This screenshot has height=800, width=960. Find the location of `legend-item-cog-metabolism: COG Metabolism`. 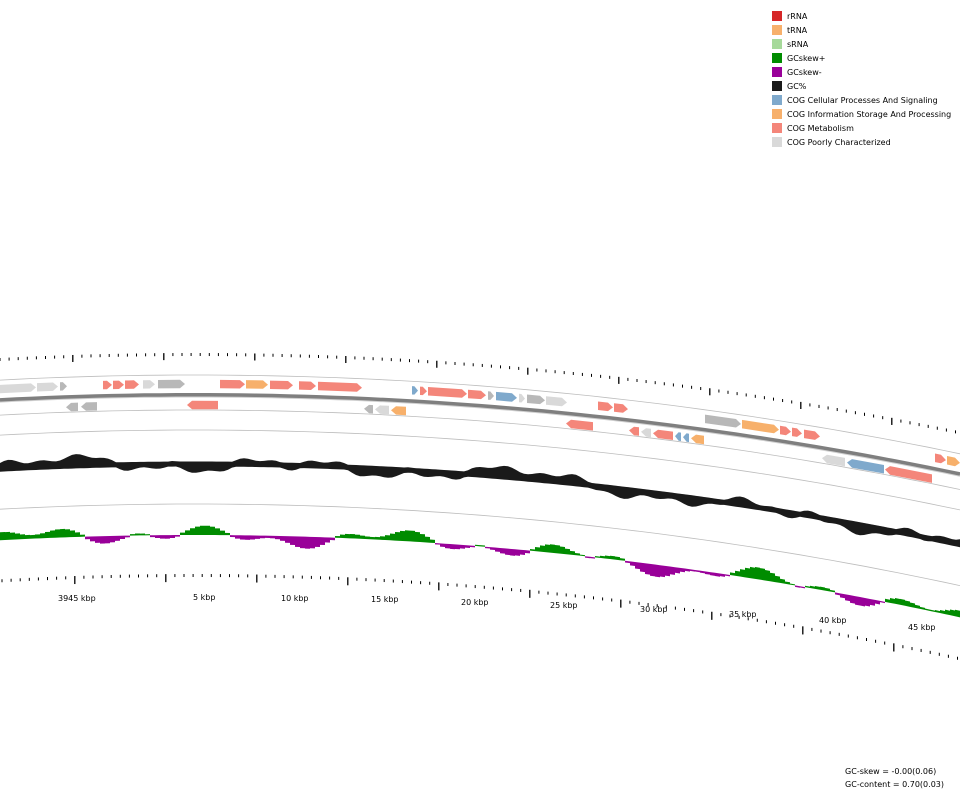

legend-item-cog-metabolism: COG Metabolism is located at coordinates (861, 128).